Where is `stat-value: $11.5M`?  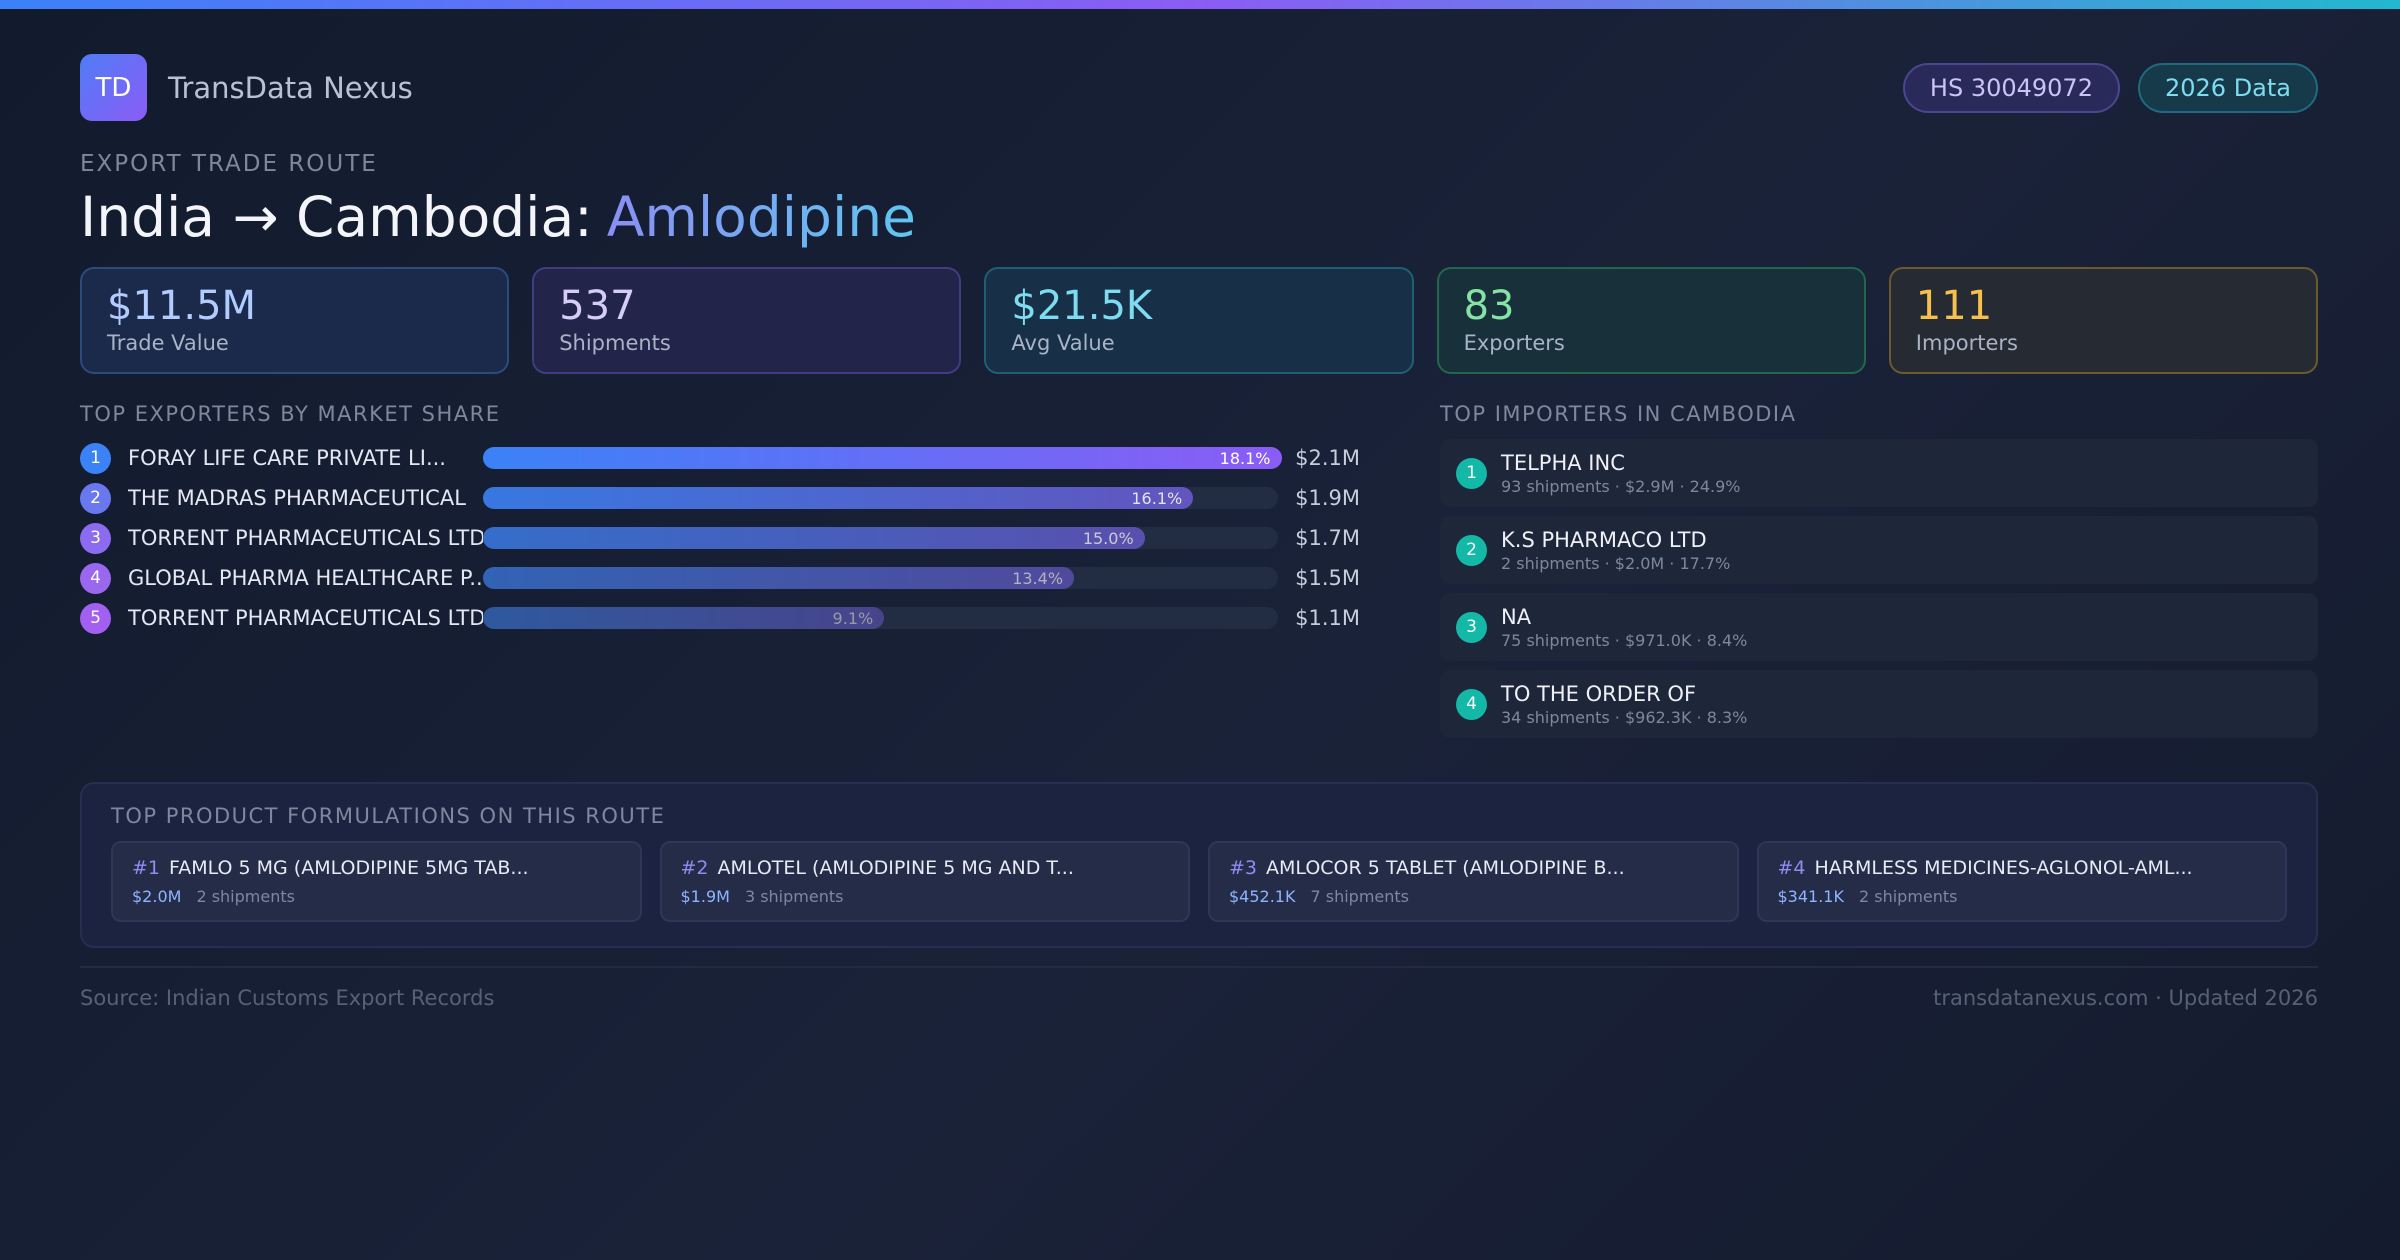
stat-value: $11.5M is located at coordinates (182, 306).